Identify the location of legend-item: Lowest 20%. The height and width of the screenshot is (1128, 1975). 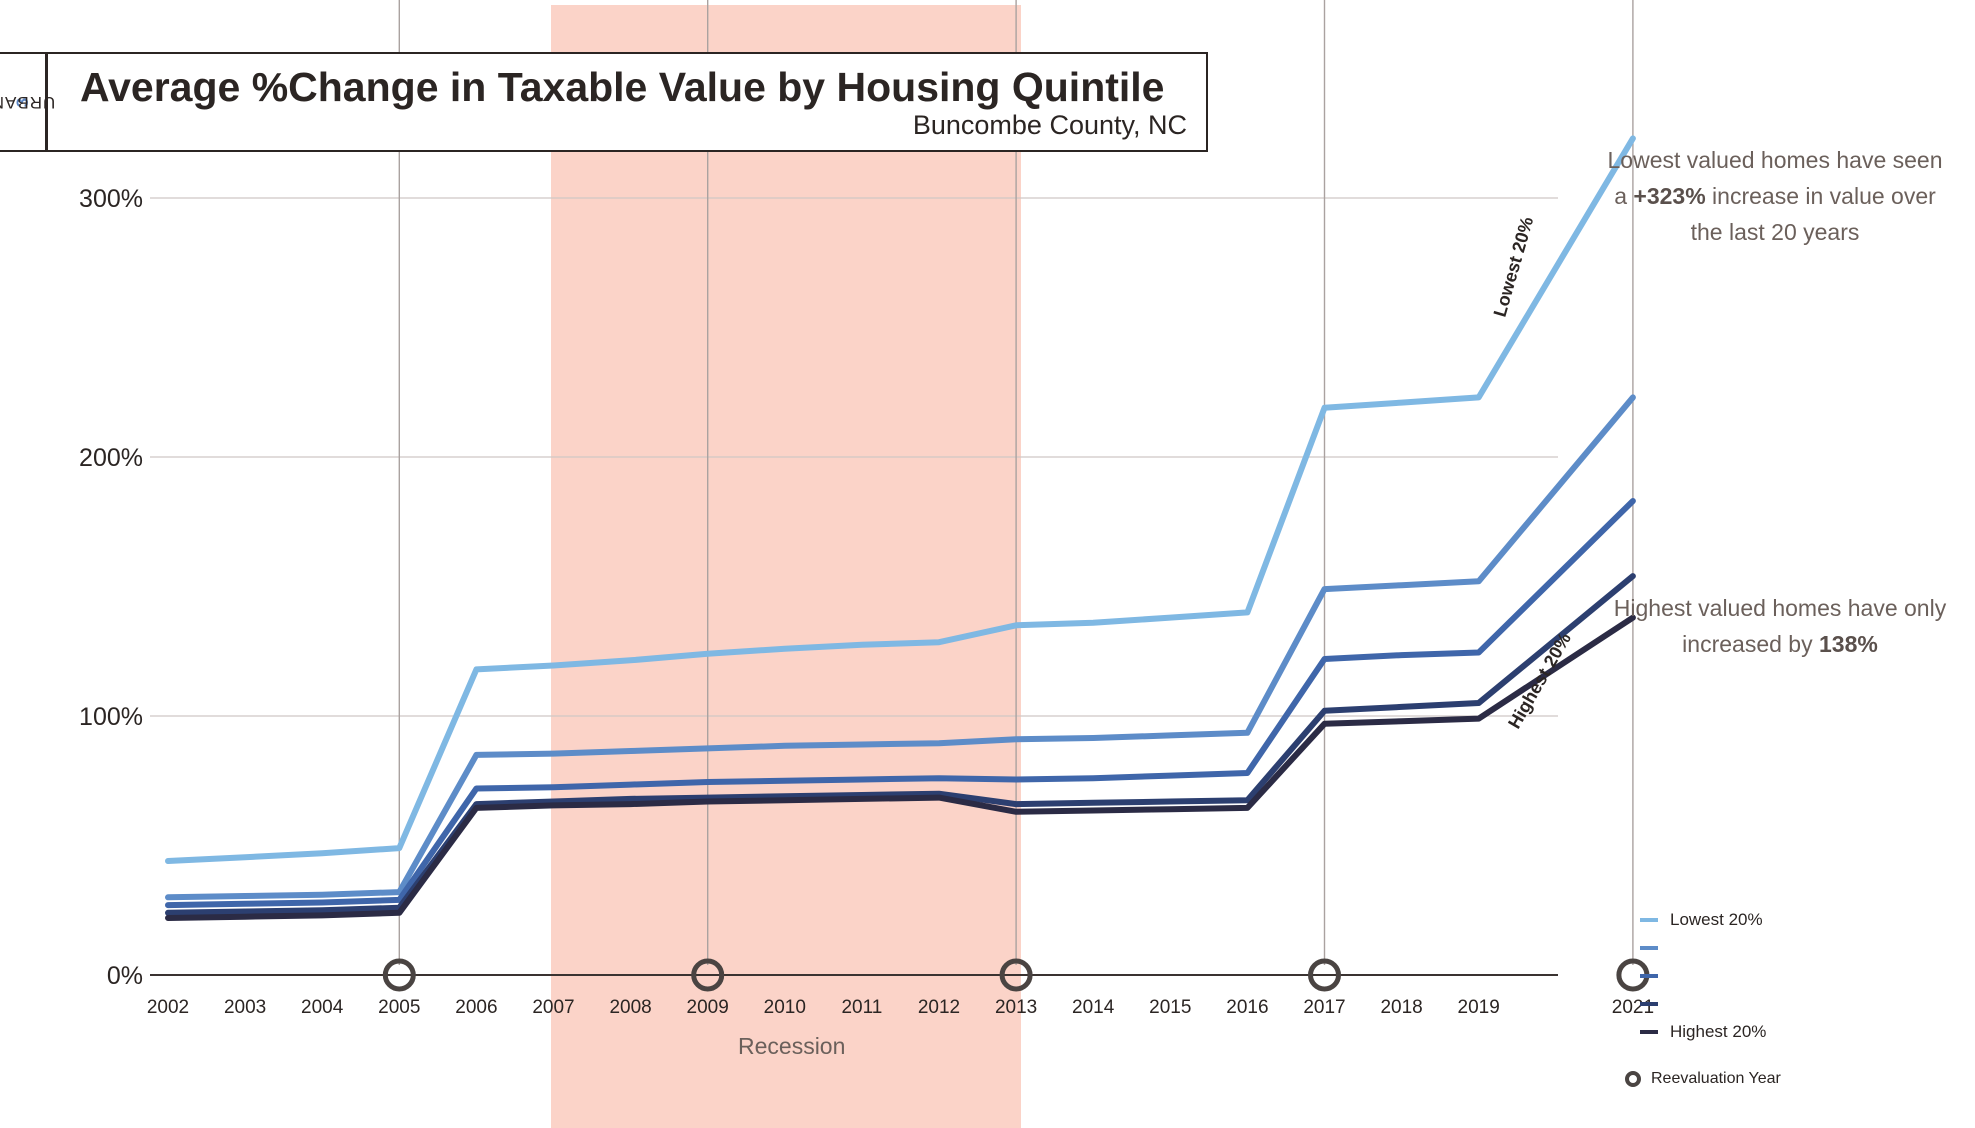
(1703, 920).